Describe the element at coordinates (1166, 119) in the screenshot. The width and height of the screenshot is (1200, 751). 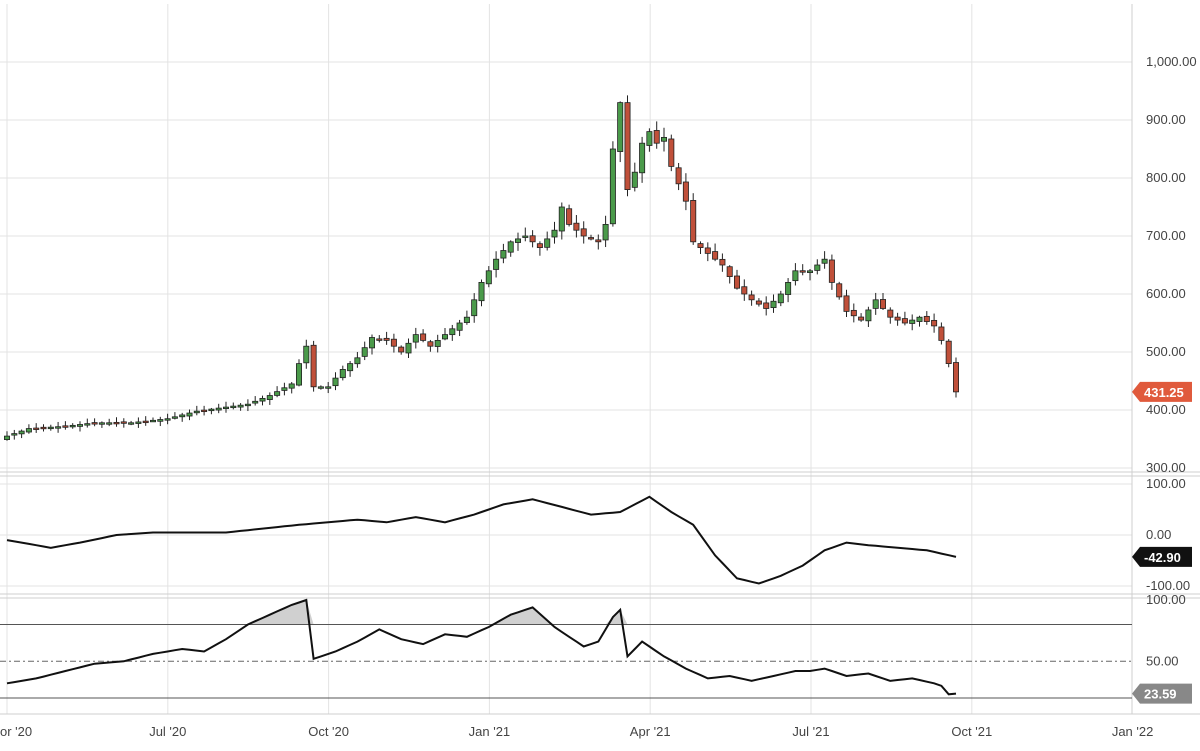
I see `price-tick-label: 900.00` at that location.